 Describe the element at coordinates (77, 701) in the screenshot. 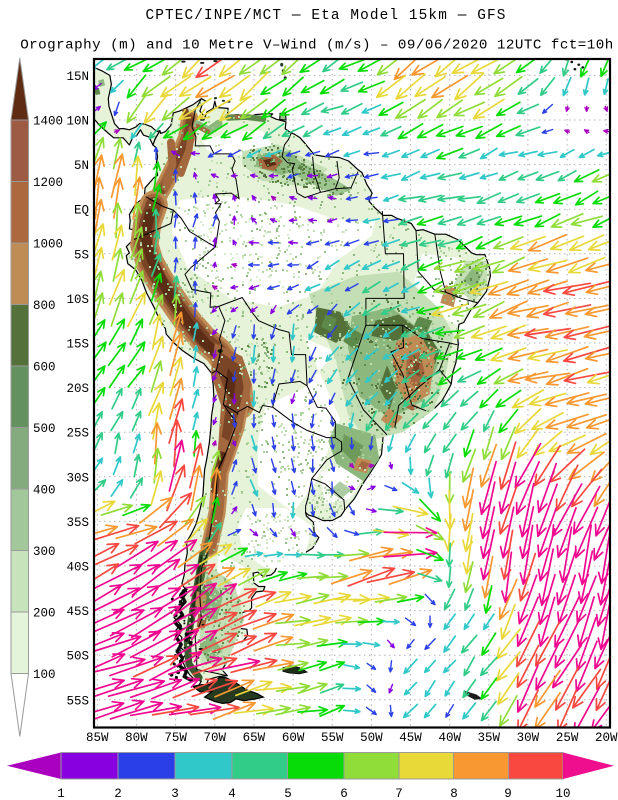

I see `svg-text: 55S` at that location.